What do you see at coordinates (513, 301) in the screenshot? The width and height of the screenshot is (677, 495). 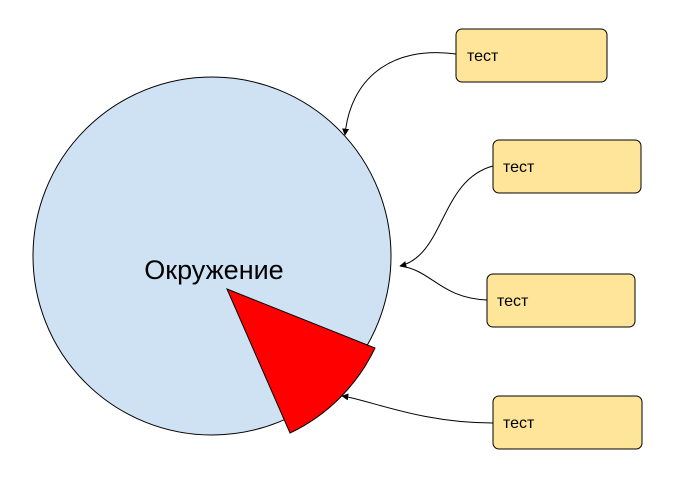 I see `box-3-label: тест` at bounding box center [513, 301].